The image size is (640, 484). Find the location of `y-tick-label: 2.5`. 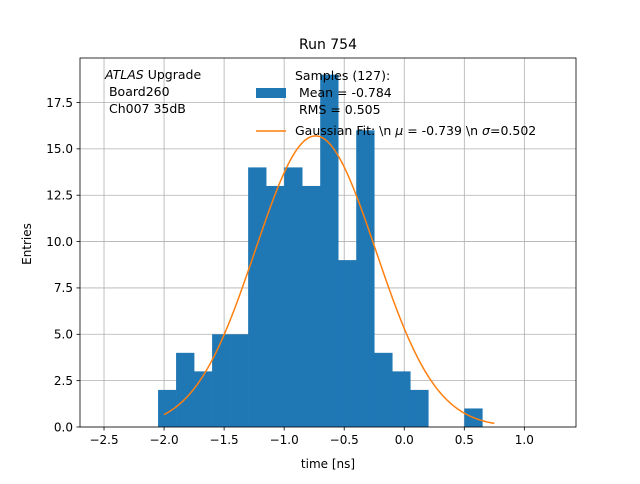

y-tick-label: 2.5 is located at coordinates (63, 381).